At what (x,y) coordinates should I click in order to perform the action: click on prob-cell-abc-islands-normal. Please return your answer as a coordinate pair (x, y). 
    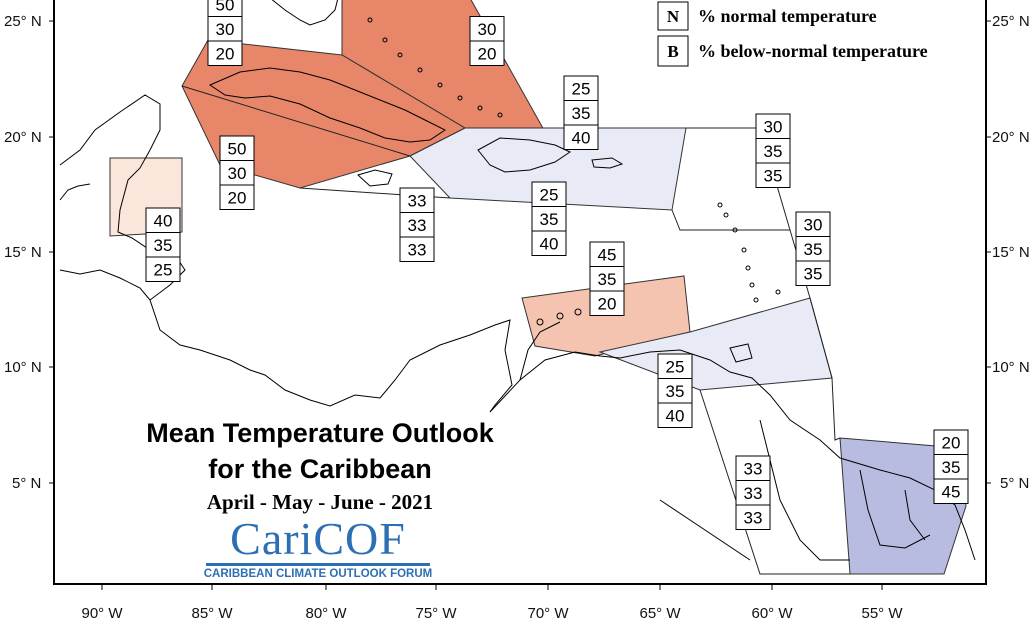
    Looking at the image, I should click on (607, 279).